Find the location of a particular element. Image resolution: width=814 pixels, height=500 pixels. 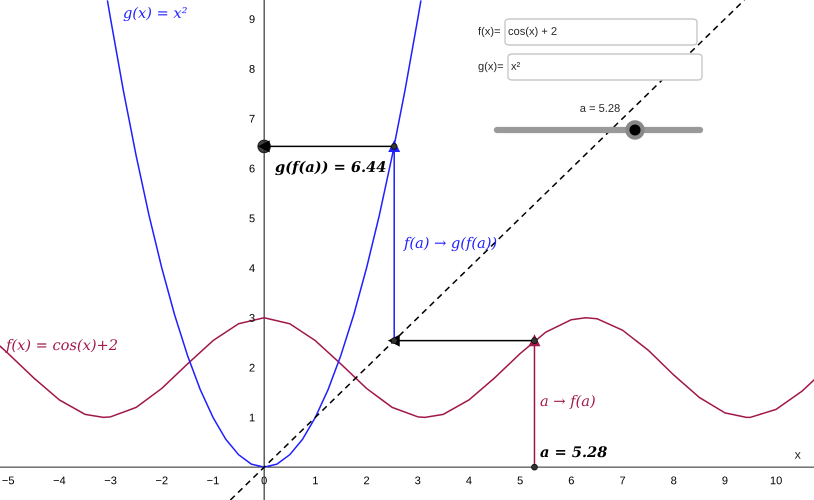

x-tick-label: 7 is located at coordinates (623, 480).